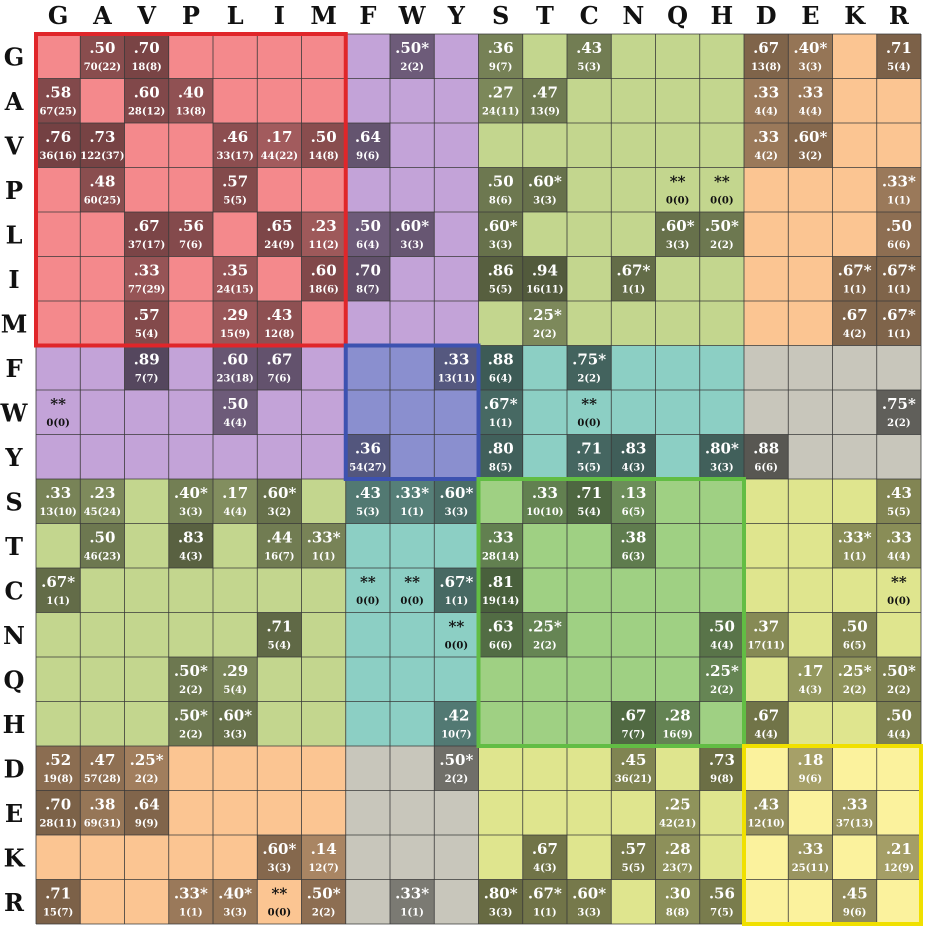  I want to click on cell-count-label: 6(3), so click(633, 557).